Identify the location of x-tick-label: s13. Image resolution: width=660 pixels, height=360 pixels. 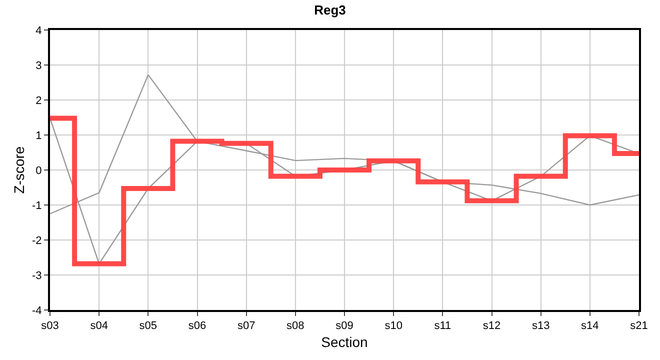
(541, 326).